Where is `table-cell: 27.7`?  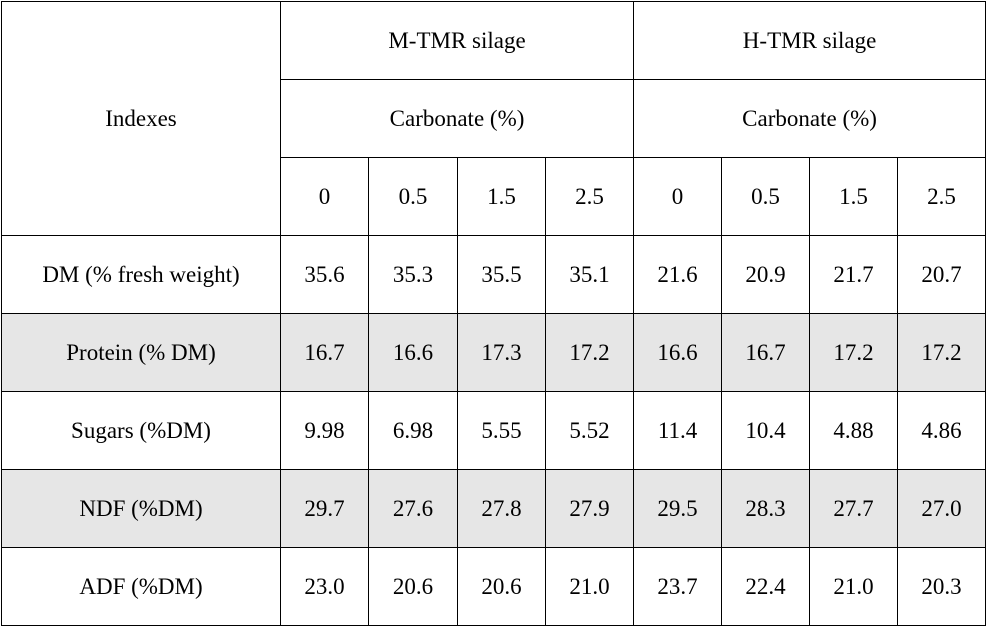 table-cell: 27.7 is located at coordinates (854, 508).